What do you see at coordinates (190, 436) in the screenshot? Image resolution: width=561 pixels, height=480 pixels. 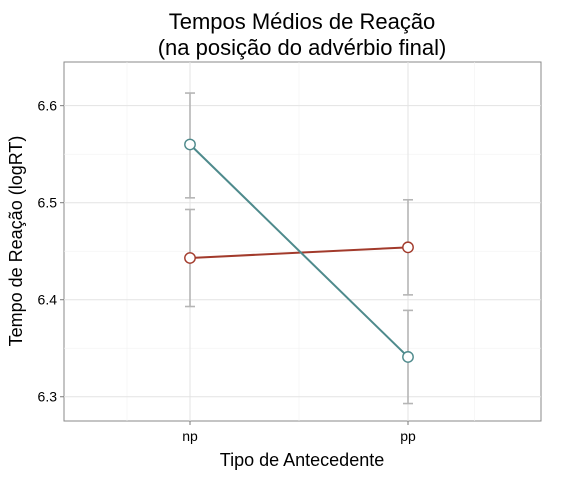 I see `x-tick-label: np` at bounding box center [190, 436].